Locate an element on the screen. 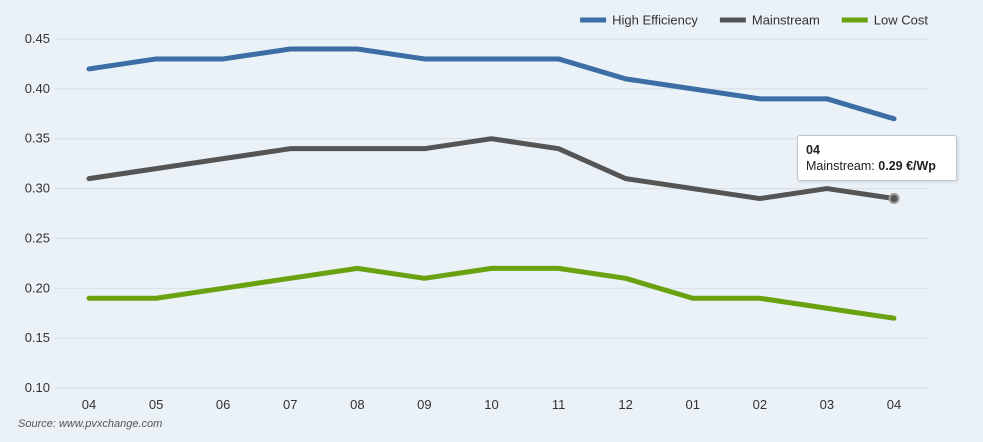  series-line-high-efficiency is located at coordinates (491, 84).